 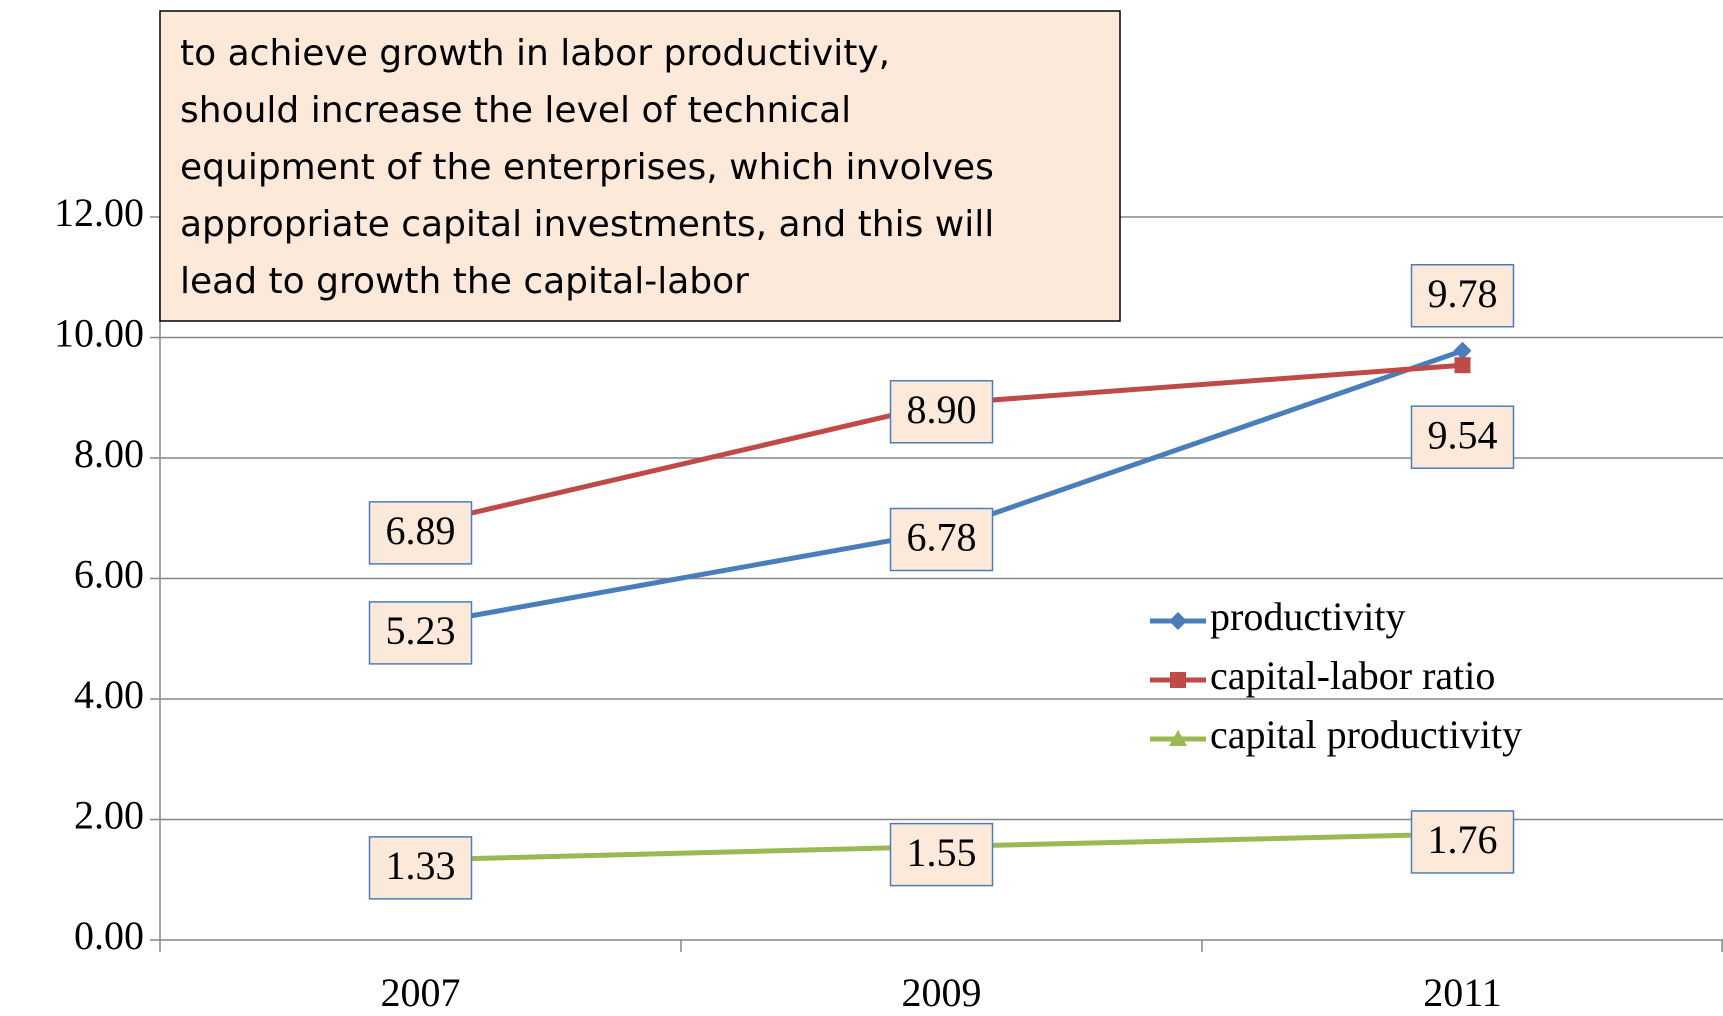 I want to click on data-label-text: 5.23, so click(x=421, y=630).